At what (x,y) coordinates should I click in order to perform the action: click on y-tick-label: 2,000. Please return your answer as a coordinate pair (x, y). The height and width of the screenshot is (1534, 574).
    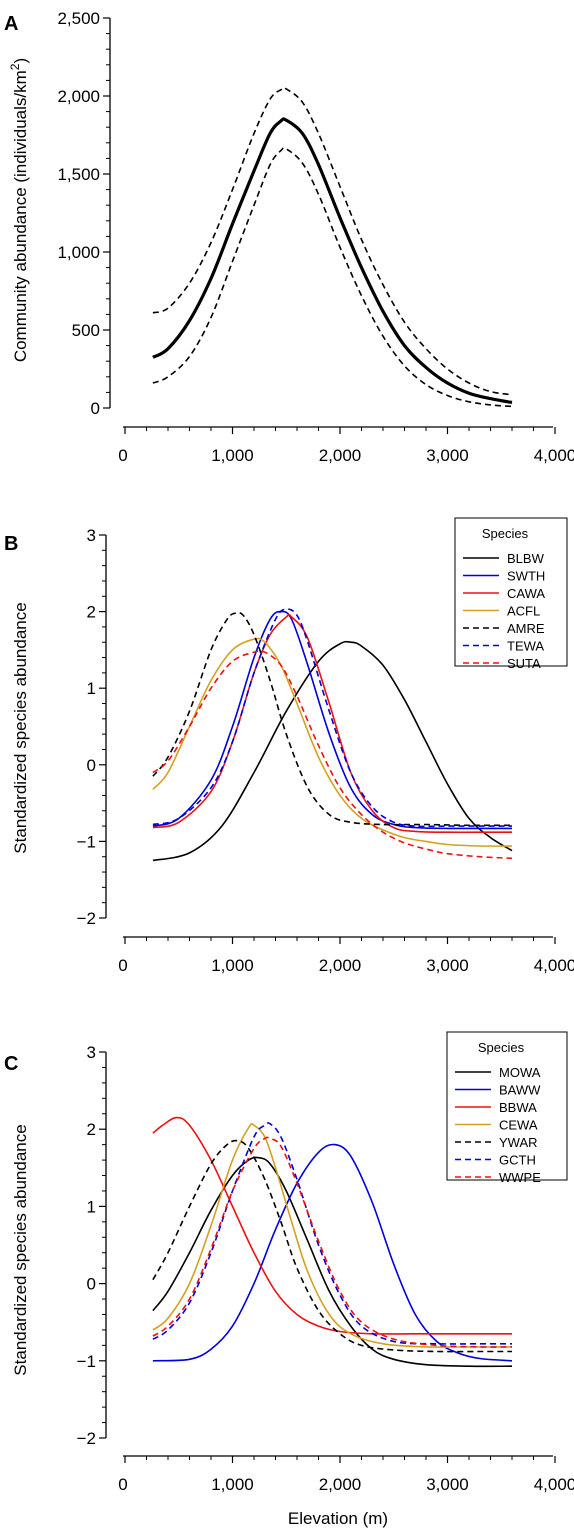
    Looking at the image, I should click on (78, 96).